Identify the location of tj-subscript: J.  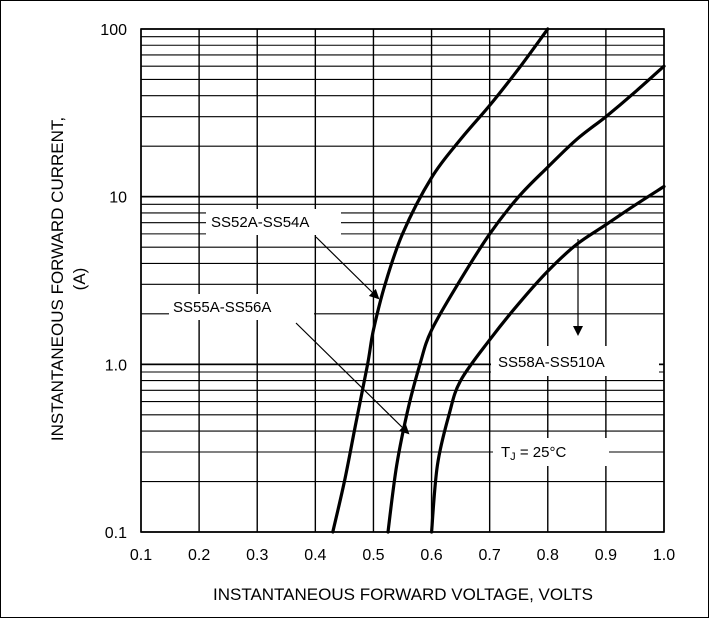
(513, 457).